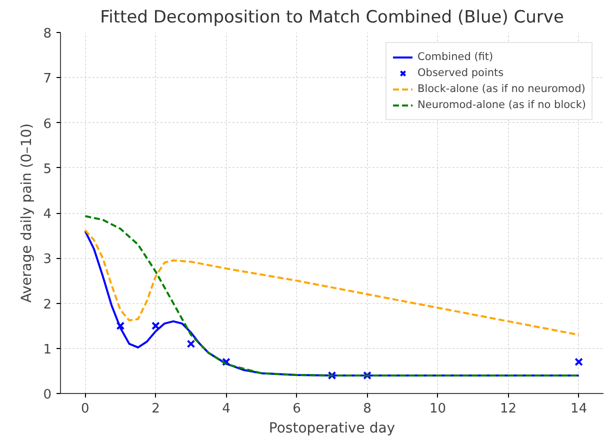 This screenshot has height=439, width=611. Describe the element at coordinates (508, 409) in the screenshot. I see `x-tick-label: 12` at that location.